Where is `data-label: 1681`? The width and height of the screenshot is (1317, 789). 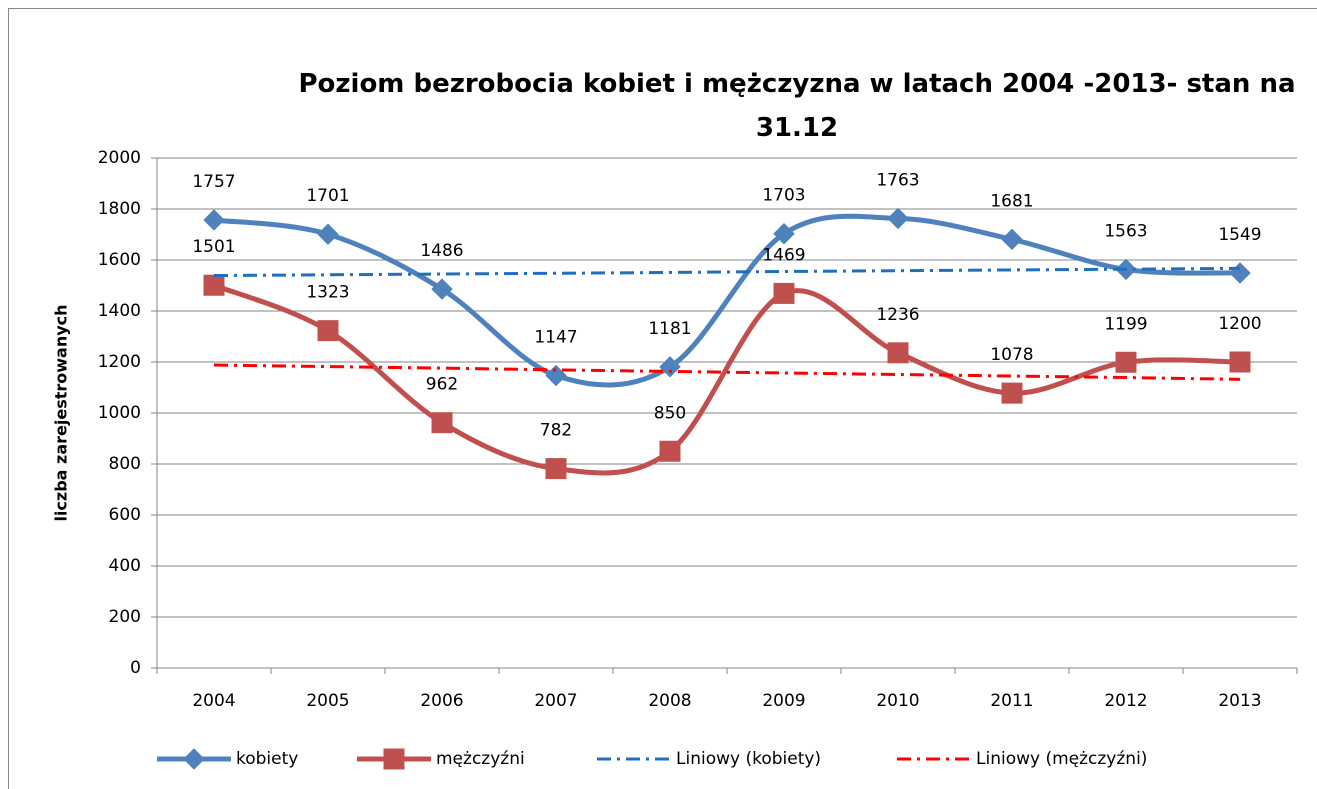 data-label: 1681 is located at coordinates (1011, 201).